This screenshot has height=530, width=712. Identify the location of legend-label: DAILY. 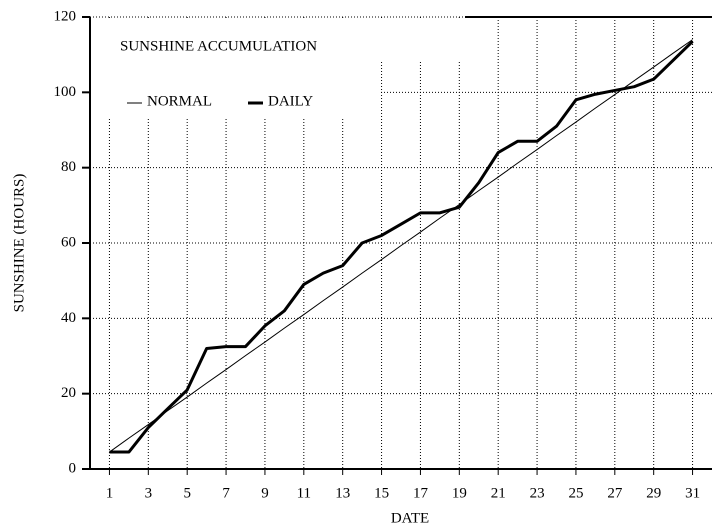
(290, 101).